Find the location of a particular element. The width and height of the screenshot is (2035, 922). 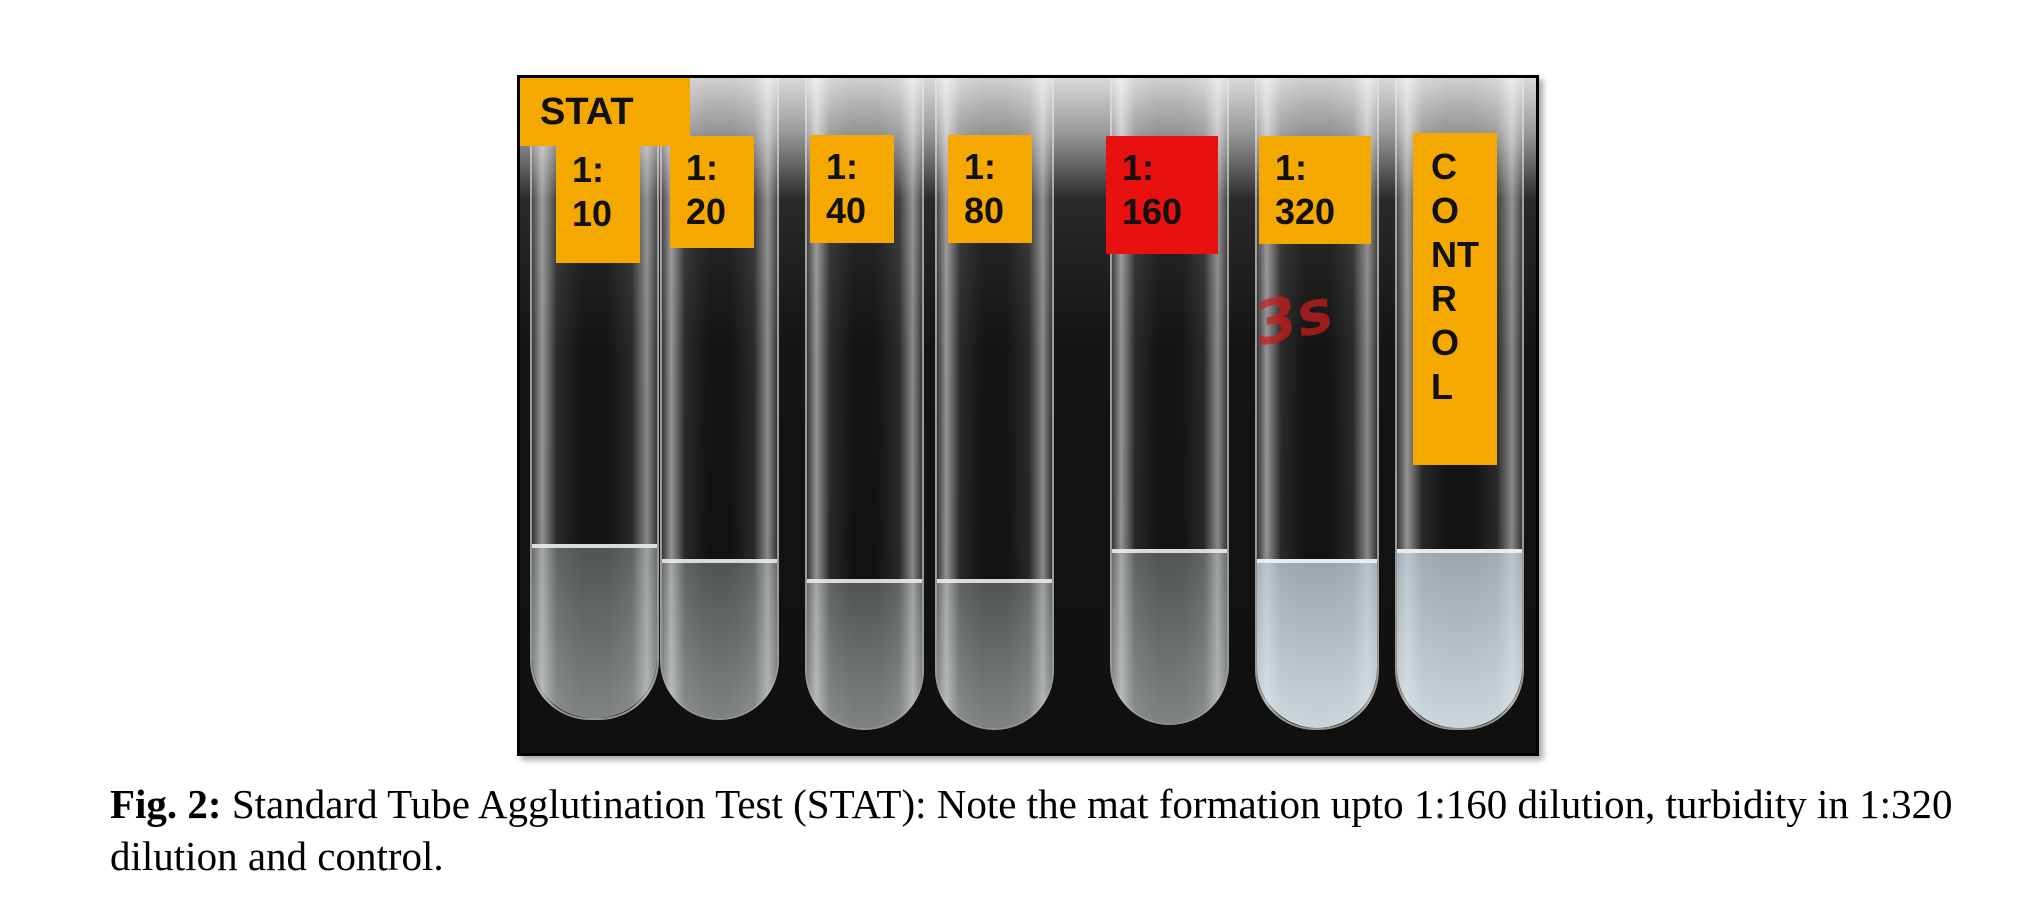

dilution-value: 10 is located at coordinates (592, 213).